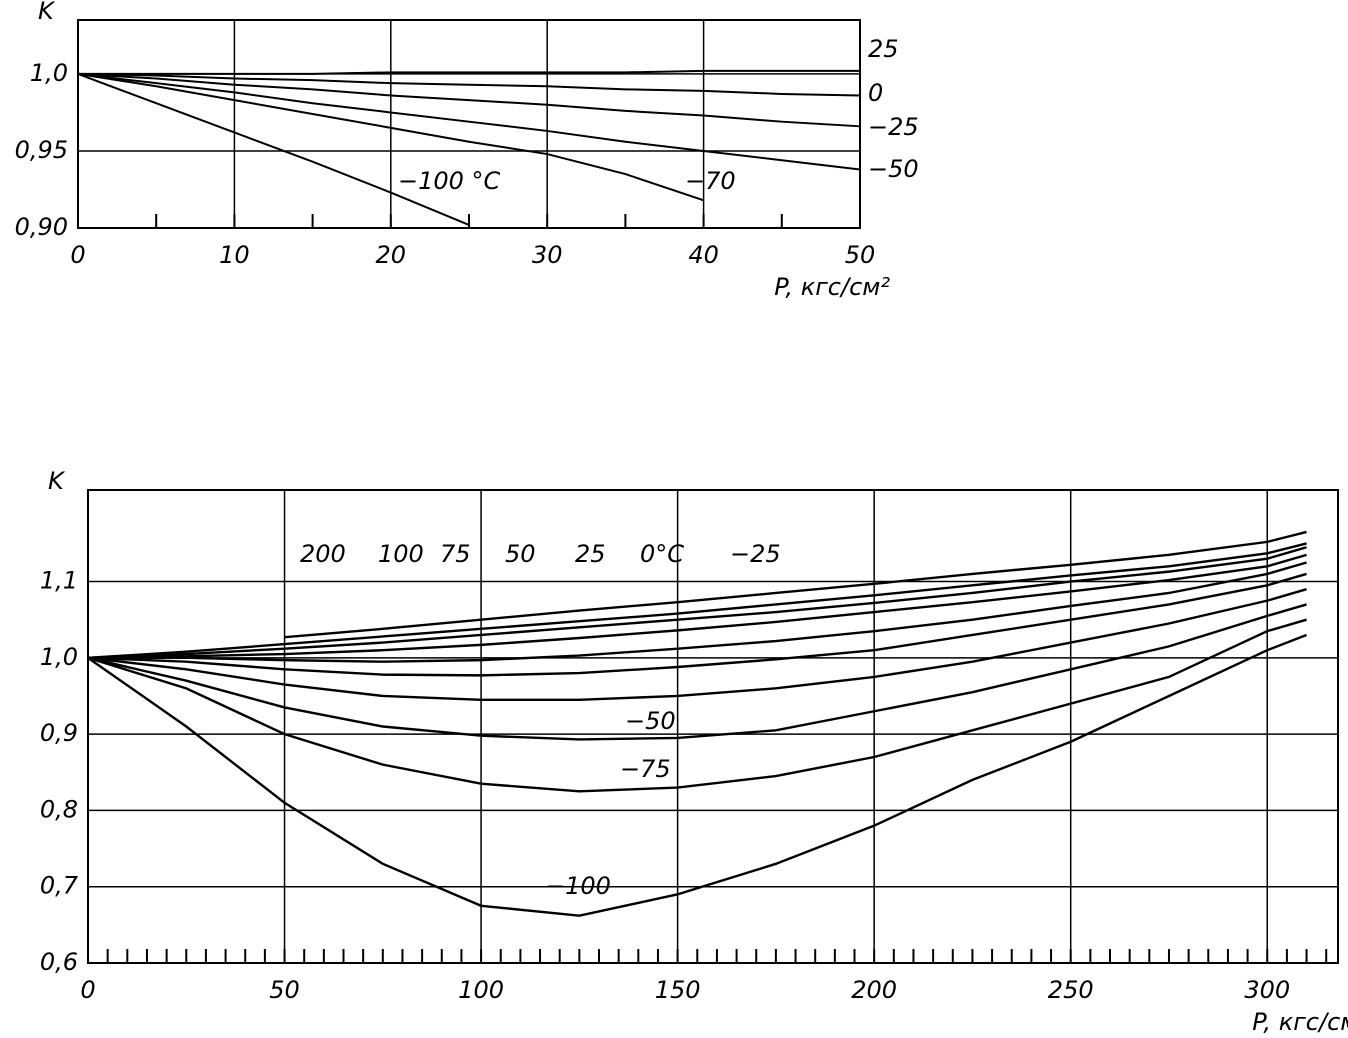  Describe the element at coordinates (41, 227) in the screenshot. I see `y-tick-label: 0,90` at that location.